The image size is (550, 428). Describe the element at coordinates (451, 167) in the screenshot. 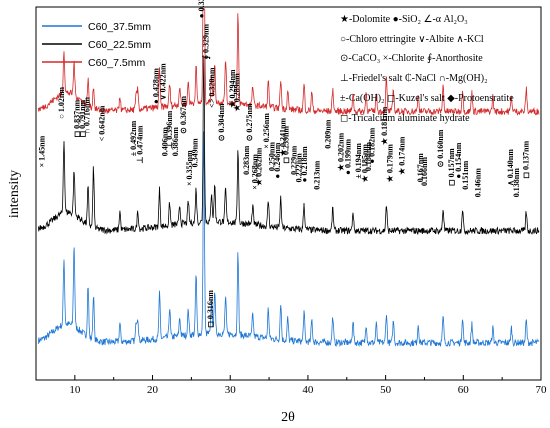

I see `peak-annotation: ◻ 0.157nm` at that location.